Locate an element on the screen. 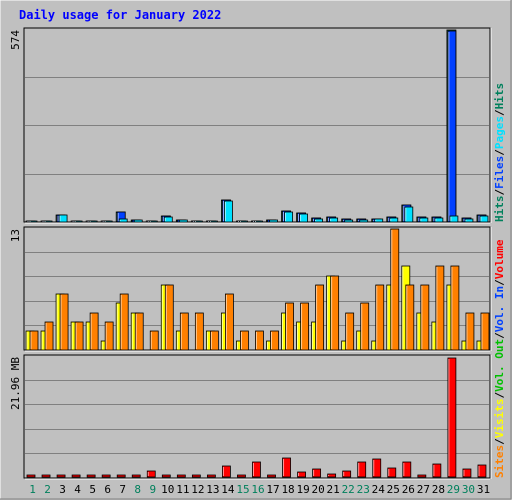  x-tick-label: 16 is located at coordinates (257, 489).